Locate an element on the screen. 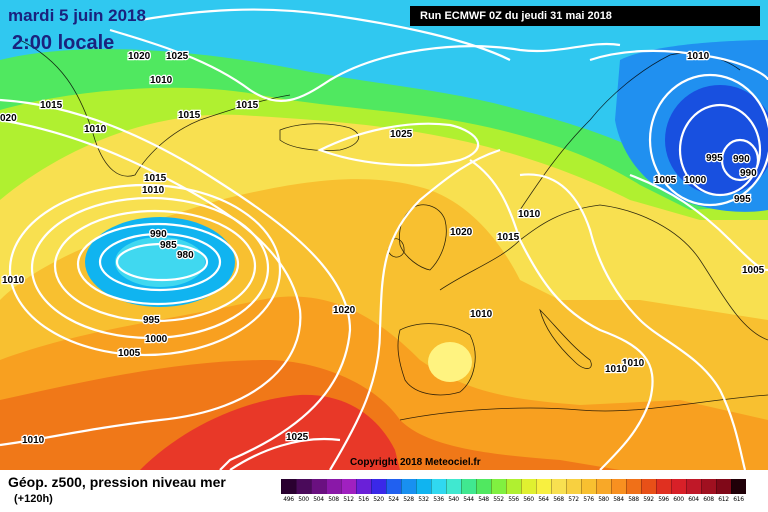  copyright-text: Copyright 2018 Meteociel.fr is located at coordinates (415, 462).